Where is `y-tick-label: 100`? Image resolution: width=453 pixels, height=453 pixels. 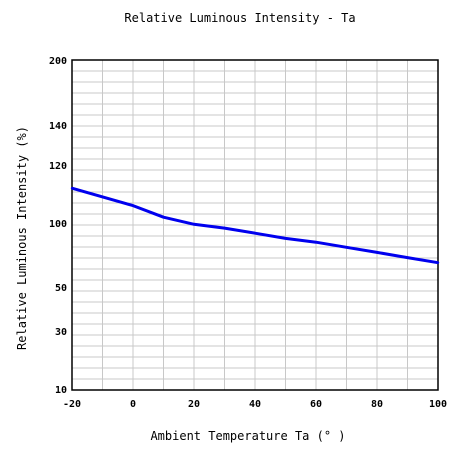
y-tick-label: 100 is located at coordinates (58, 224).